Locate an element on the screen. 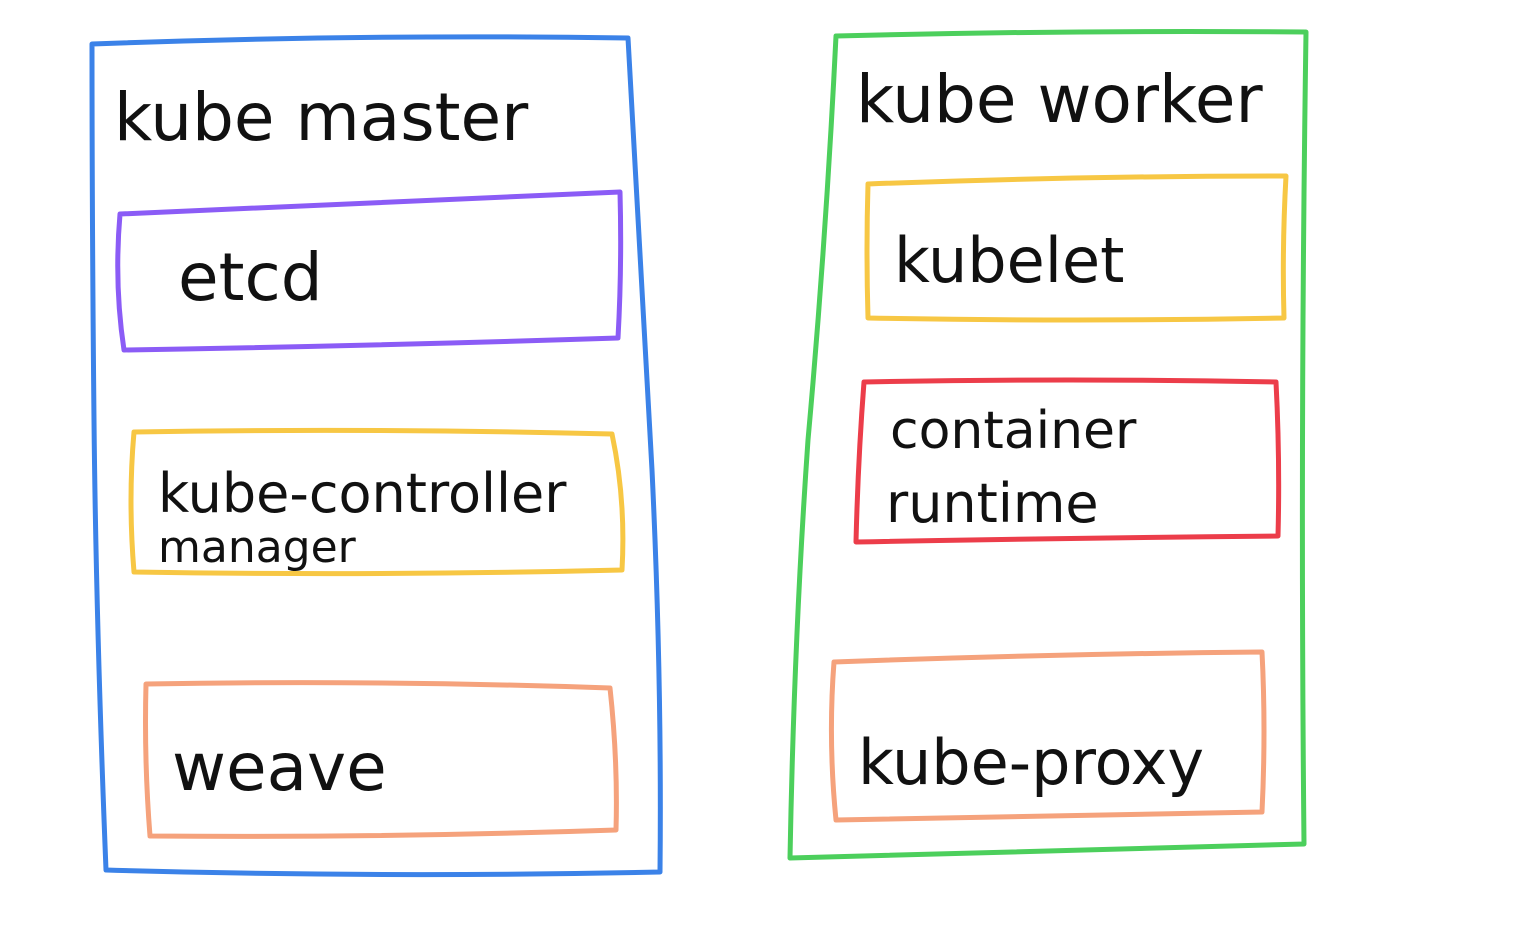  kube-proxy-label: kube-proxy is located at coordinates (1031, 762).